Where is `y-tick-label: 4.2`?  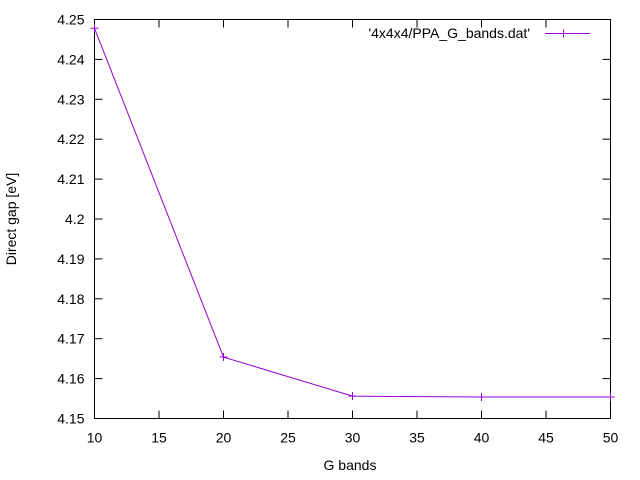 y-tick-label: 4.2 is located at coordinates (75, 219).